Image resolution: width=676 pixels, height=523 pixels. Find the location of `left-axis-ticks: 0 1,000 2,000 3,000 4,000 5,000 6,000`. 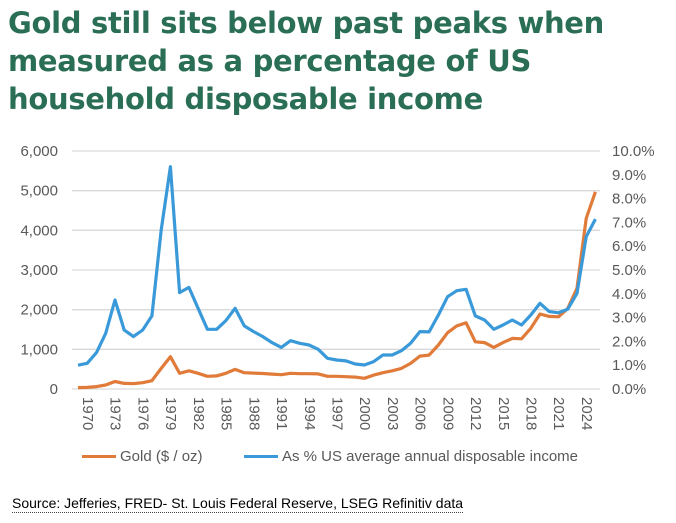

left-axis-ticks: 0 1,000 2,000 3,000 4,000 5,000 6,000 is located at coordinates (39, 270).